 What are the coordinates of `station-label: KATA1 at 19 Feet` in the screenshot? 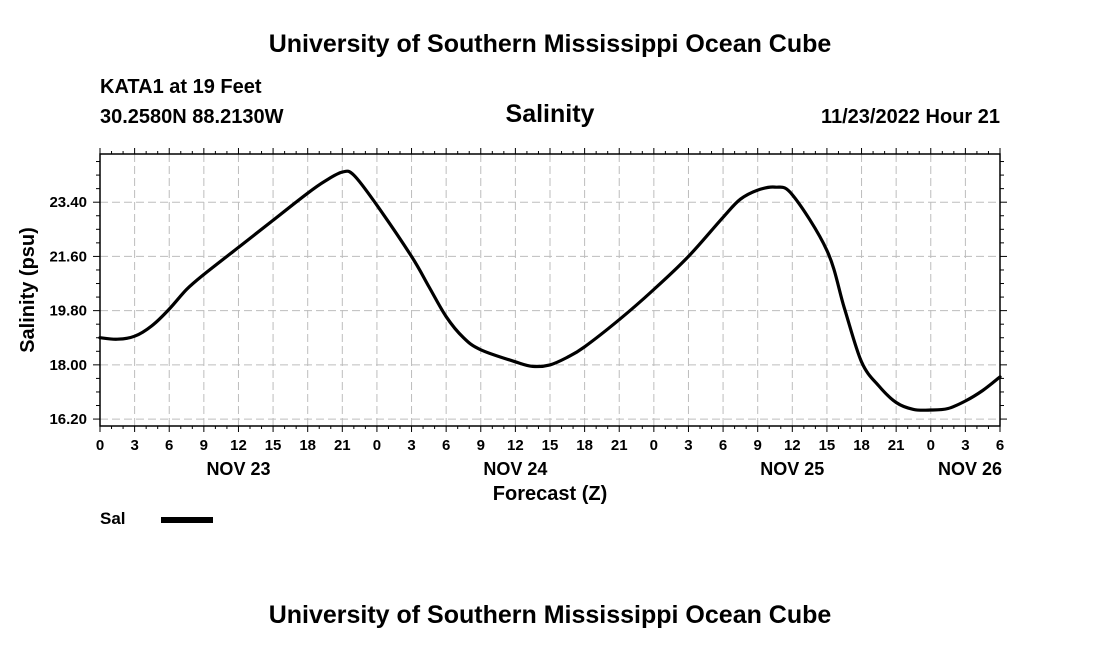 It's located at (181, 87).